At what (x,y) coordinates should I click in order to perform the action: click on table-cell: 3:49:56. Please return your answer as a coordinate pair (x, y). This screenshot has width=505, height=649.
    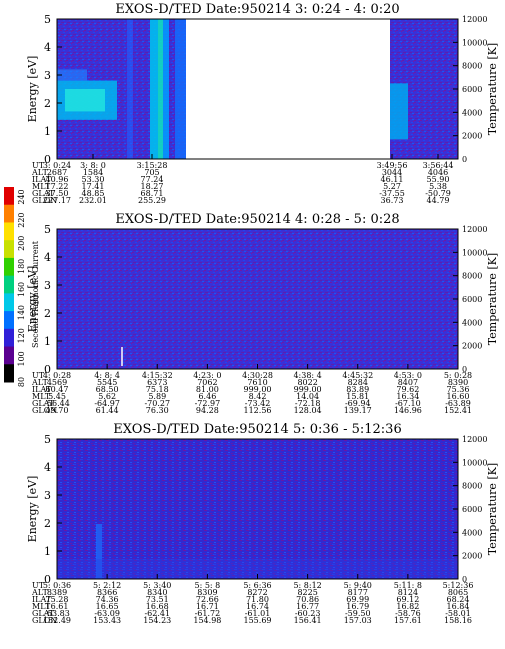
    Looking at the image, I should click on (392, 165).